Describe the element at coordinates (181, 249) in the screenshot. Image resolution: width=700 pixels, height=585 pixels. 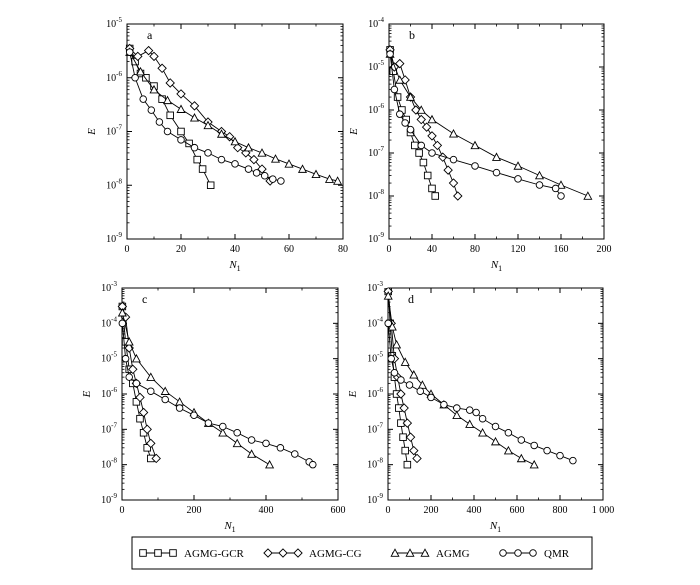
I see `x-tick-label: 20` at that location.